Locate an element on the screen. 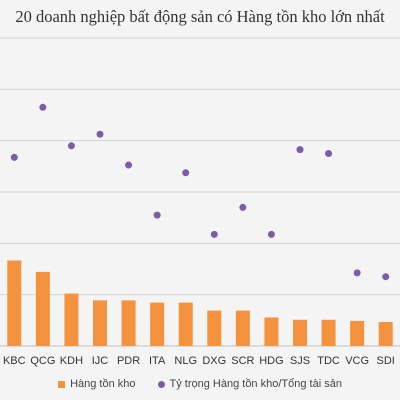  bar-kbc is located at coordinates (14, 303).